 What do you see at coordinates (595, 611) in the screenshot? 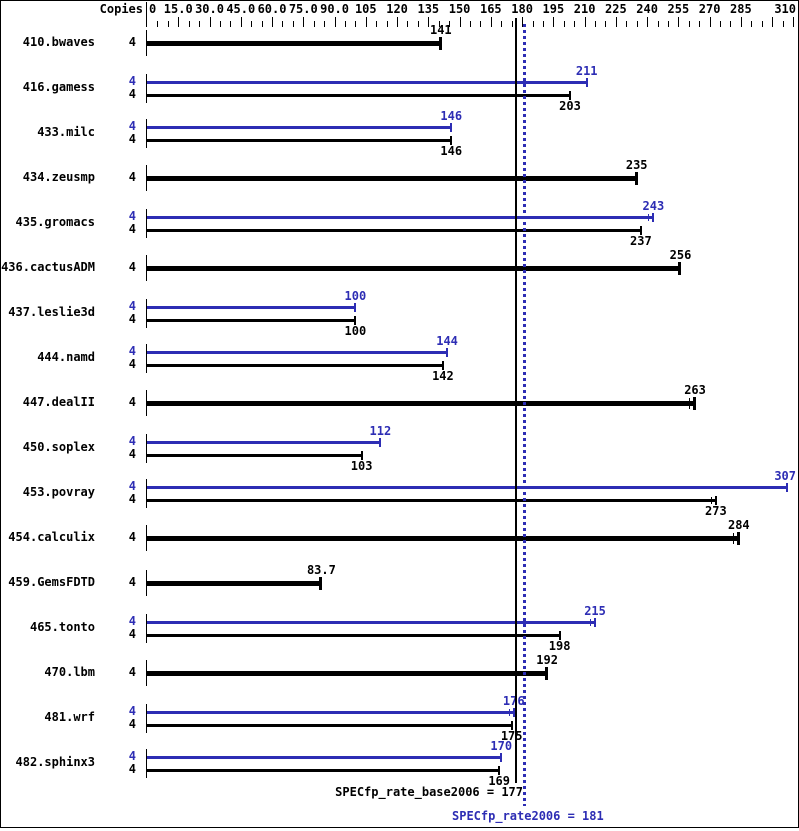
I see `bar-value-label: 215` at bounding box center [595, 611].